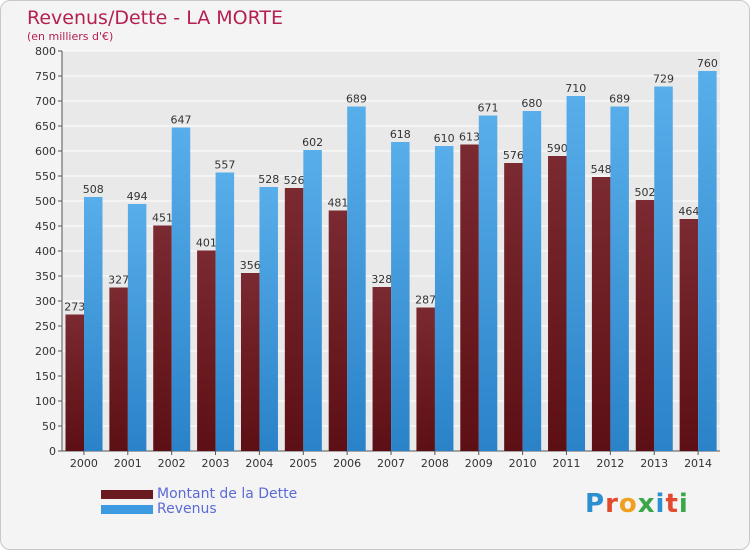 The width and height of the screenshot is (750, 550). What do you see at coordinates (469, 137) in the screenshot?
I see `data-label-dette: 613` at bounding box center [469, 137].